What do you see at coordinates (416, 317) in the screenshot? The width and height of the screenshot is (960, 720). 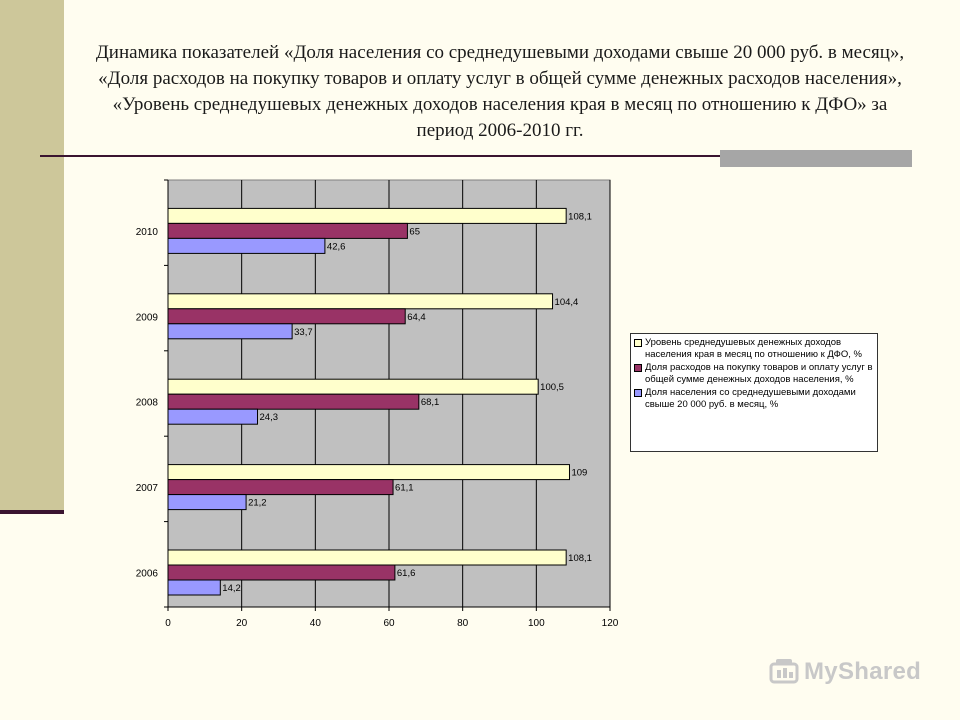 I see `data-label: 64,4` at bounding box center [416, 317].